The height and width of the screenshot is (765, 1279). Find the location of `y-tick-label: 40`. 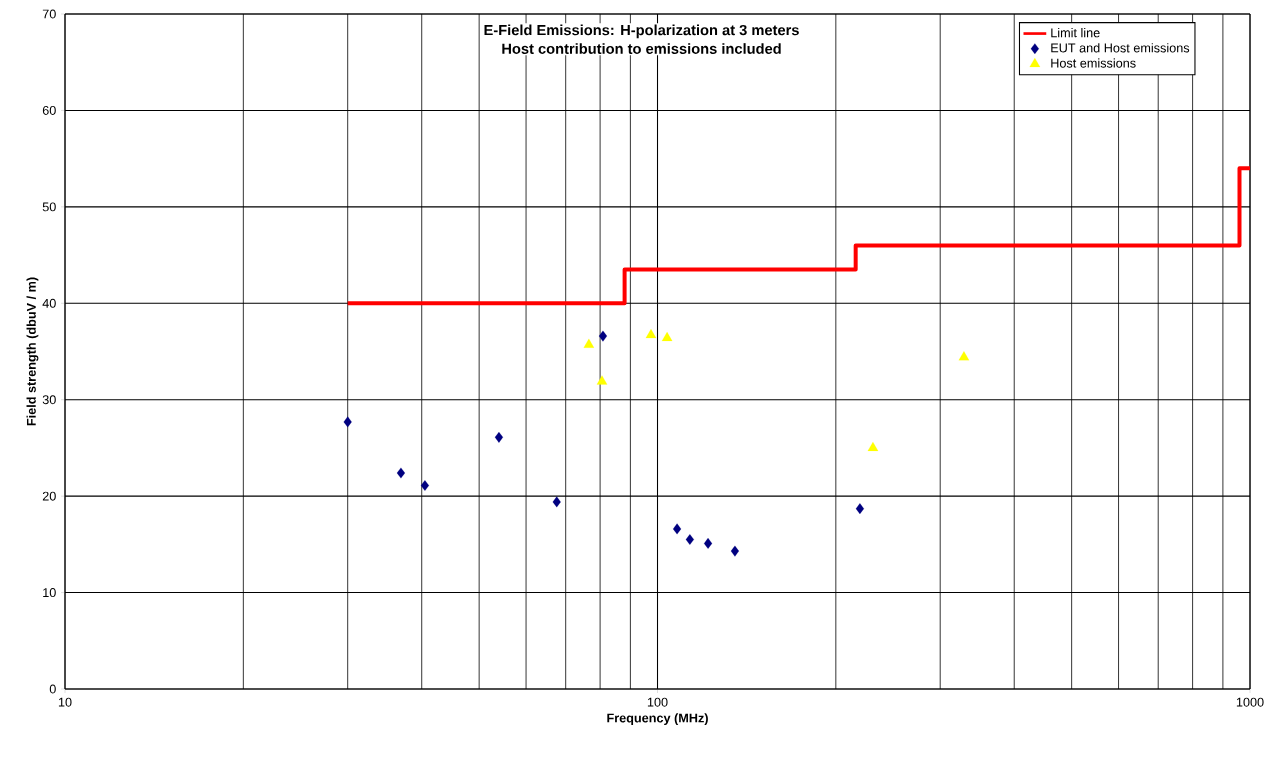

y-tick-label: 40 is located at coordinates (49, 303).